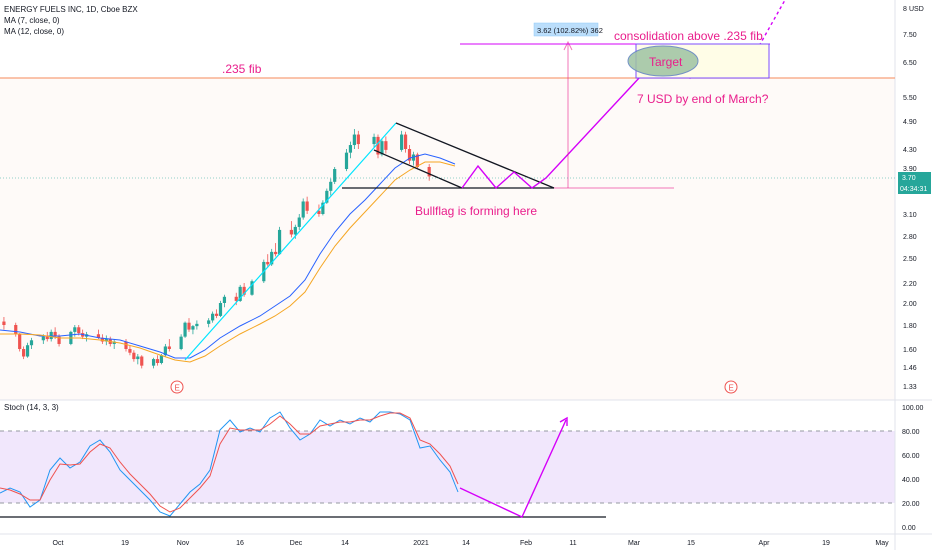 The image size is (932, 555). What do you see at coordinates (242, 69) in the screenshot?
I see `fib-label: .235 fib` at bounding box center [242, 69].